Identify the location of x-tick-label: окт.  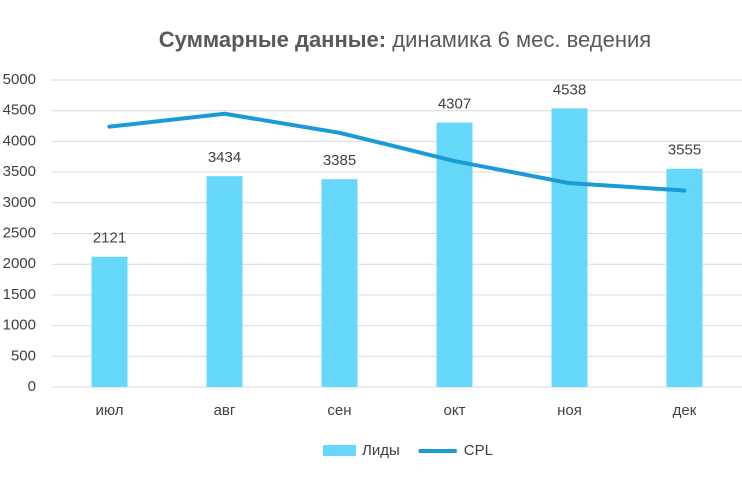
(455, 410).